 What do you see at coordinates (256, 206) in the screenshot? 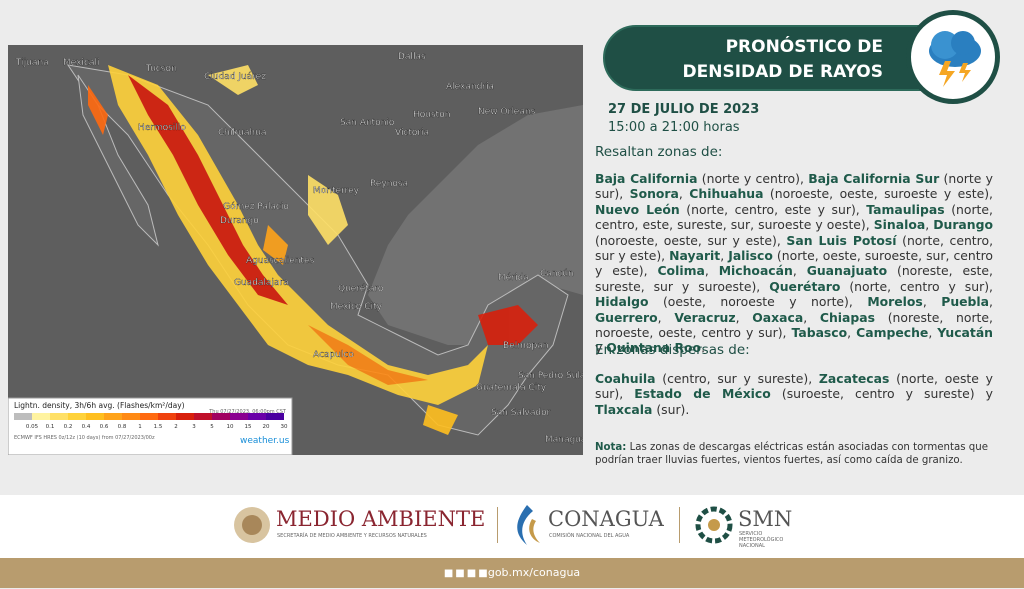
I see `city: Gómez Palacio` at bounding box center [256, 206].